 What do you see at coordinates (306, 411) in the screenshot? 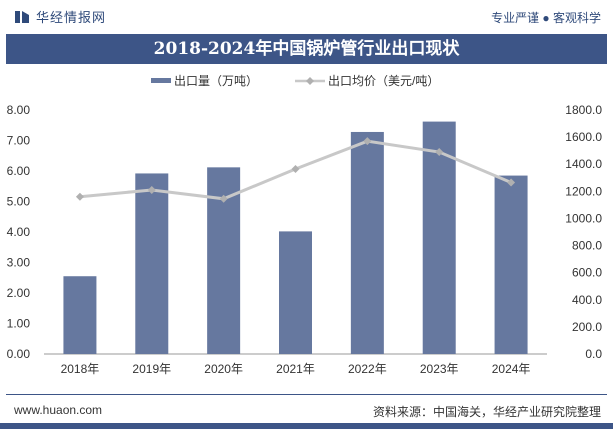
I see `footer: www.huaon.com 资料来源：中国海关，华经产业研究院整理` at bounding box center [306, 411].